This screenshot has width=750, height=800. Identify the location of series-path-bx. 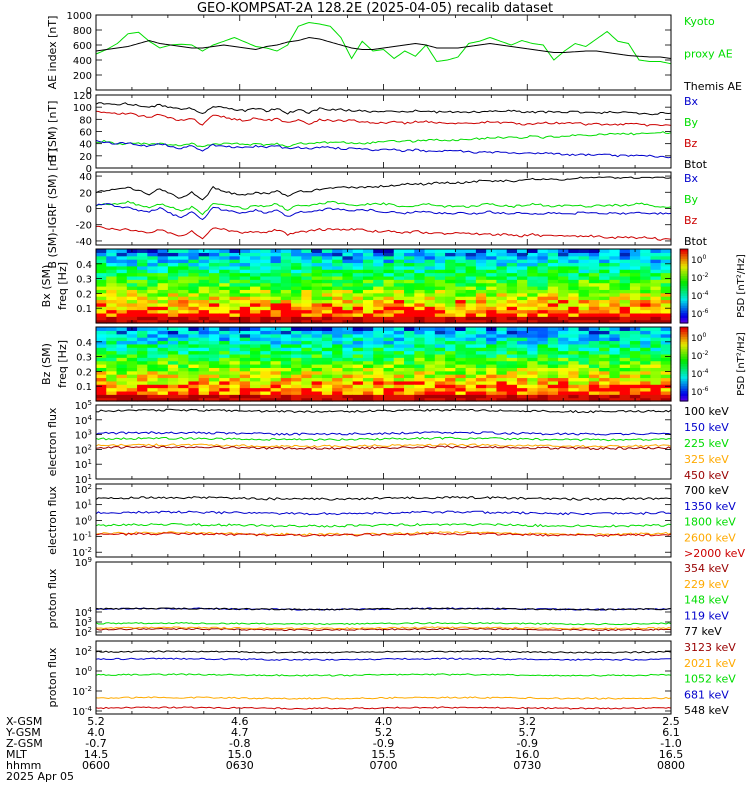
(383, 212).